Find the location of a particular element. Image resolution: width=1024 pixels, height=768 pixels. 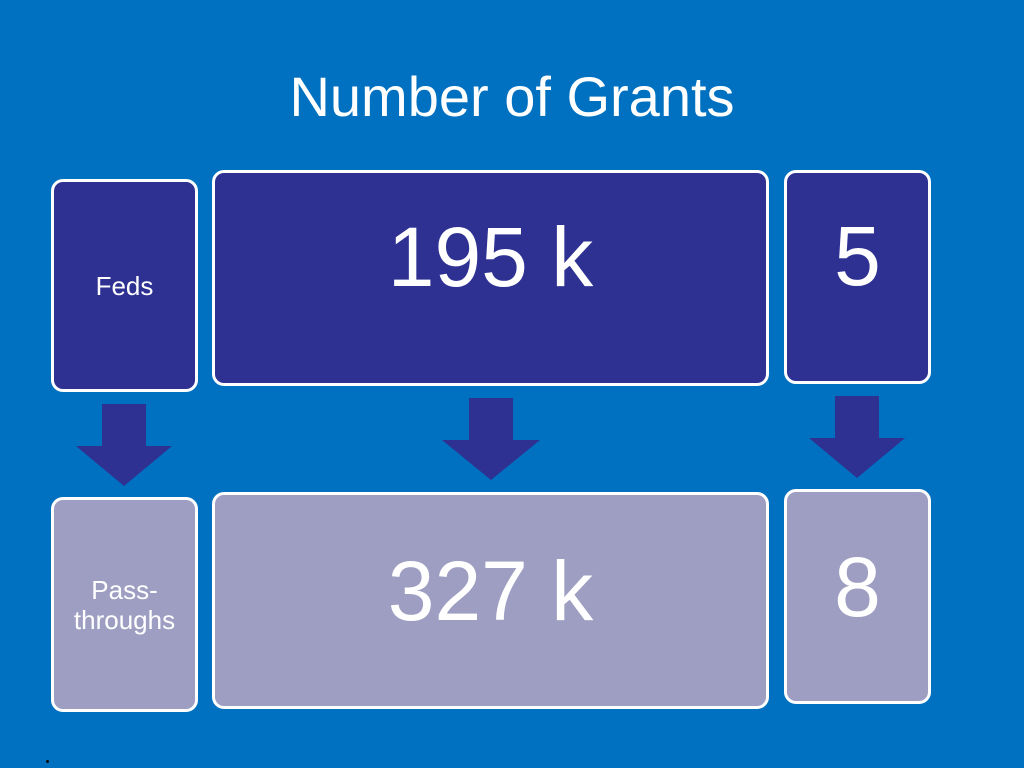

feds-large-count: 195 k is located at coordinates (490, 257).